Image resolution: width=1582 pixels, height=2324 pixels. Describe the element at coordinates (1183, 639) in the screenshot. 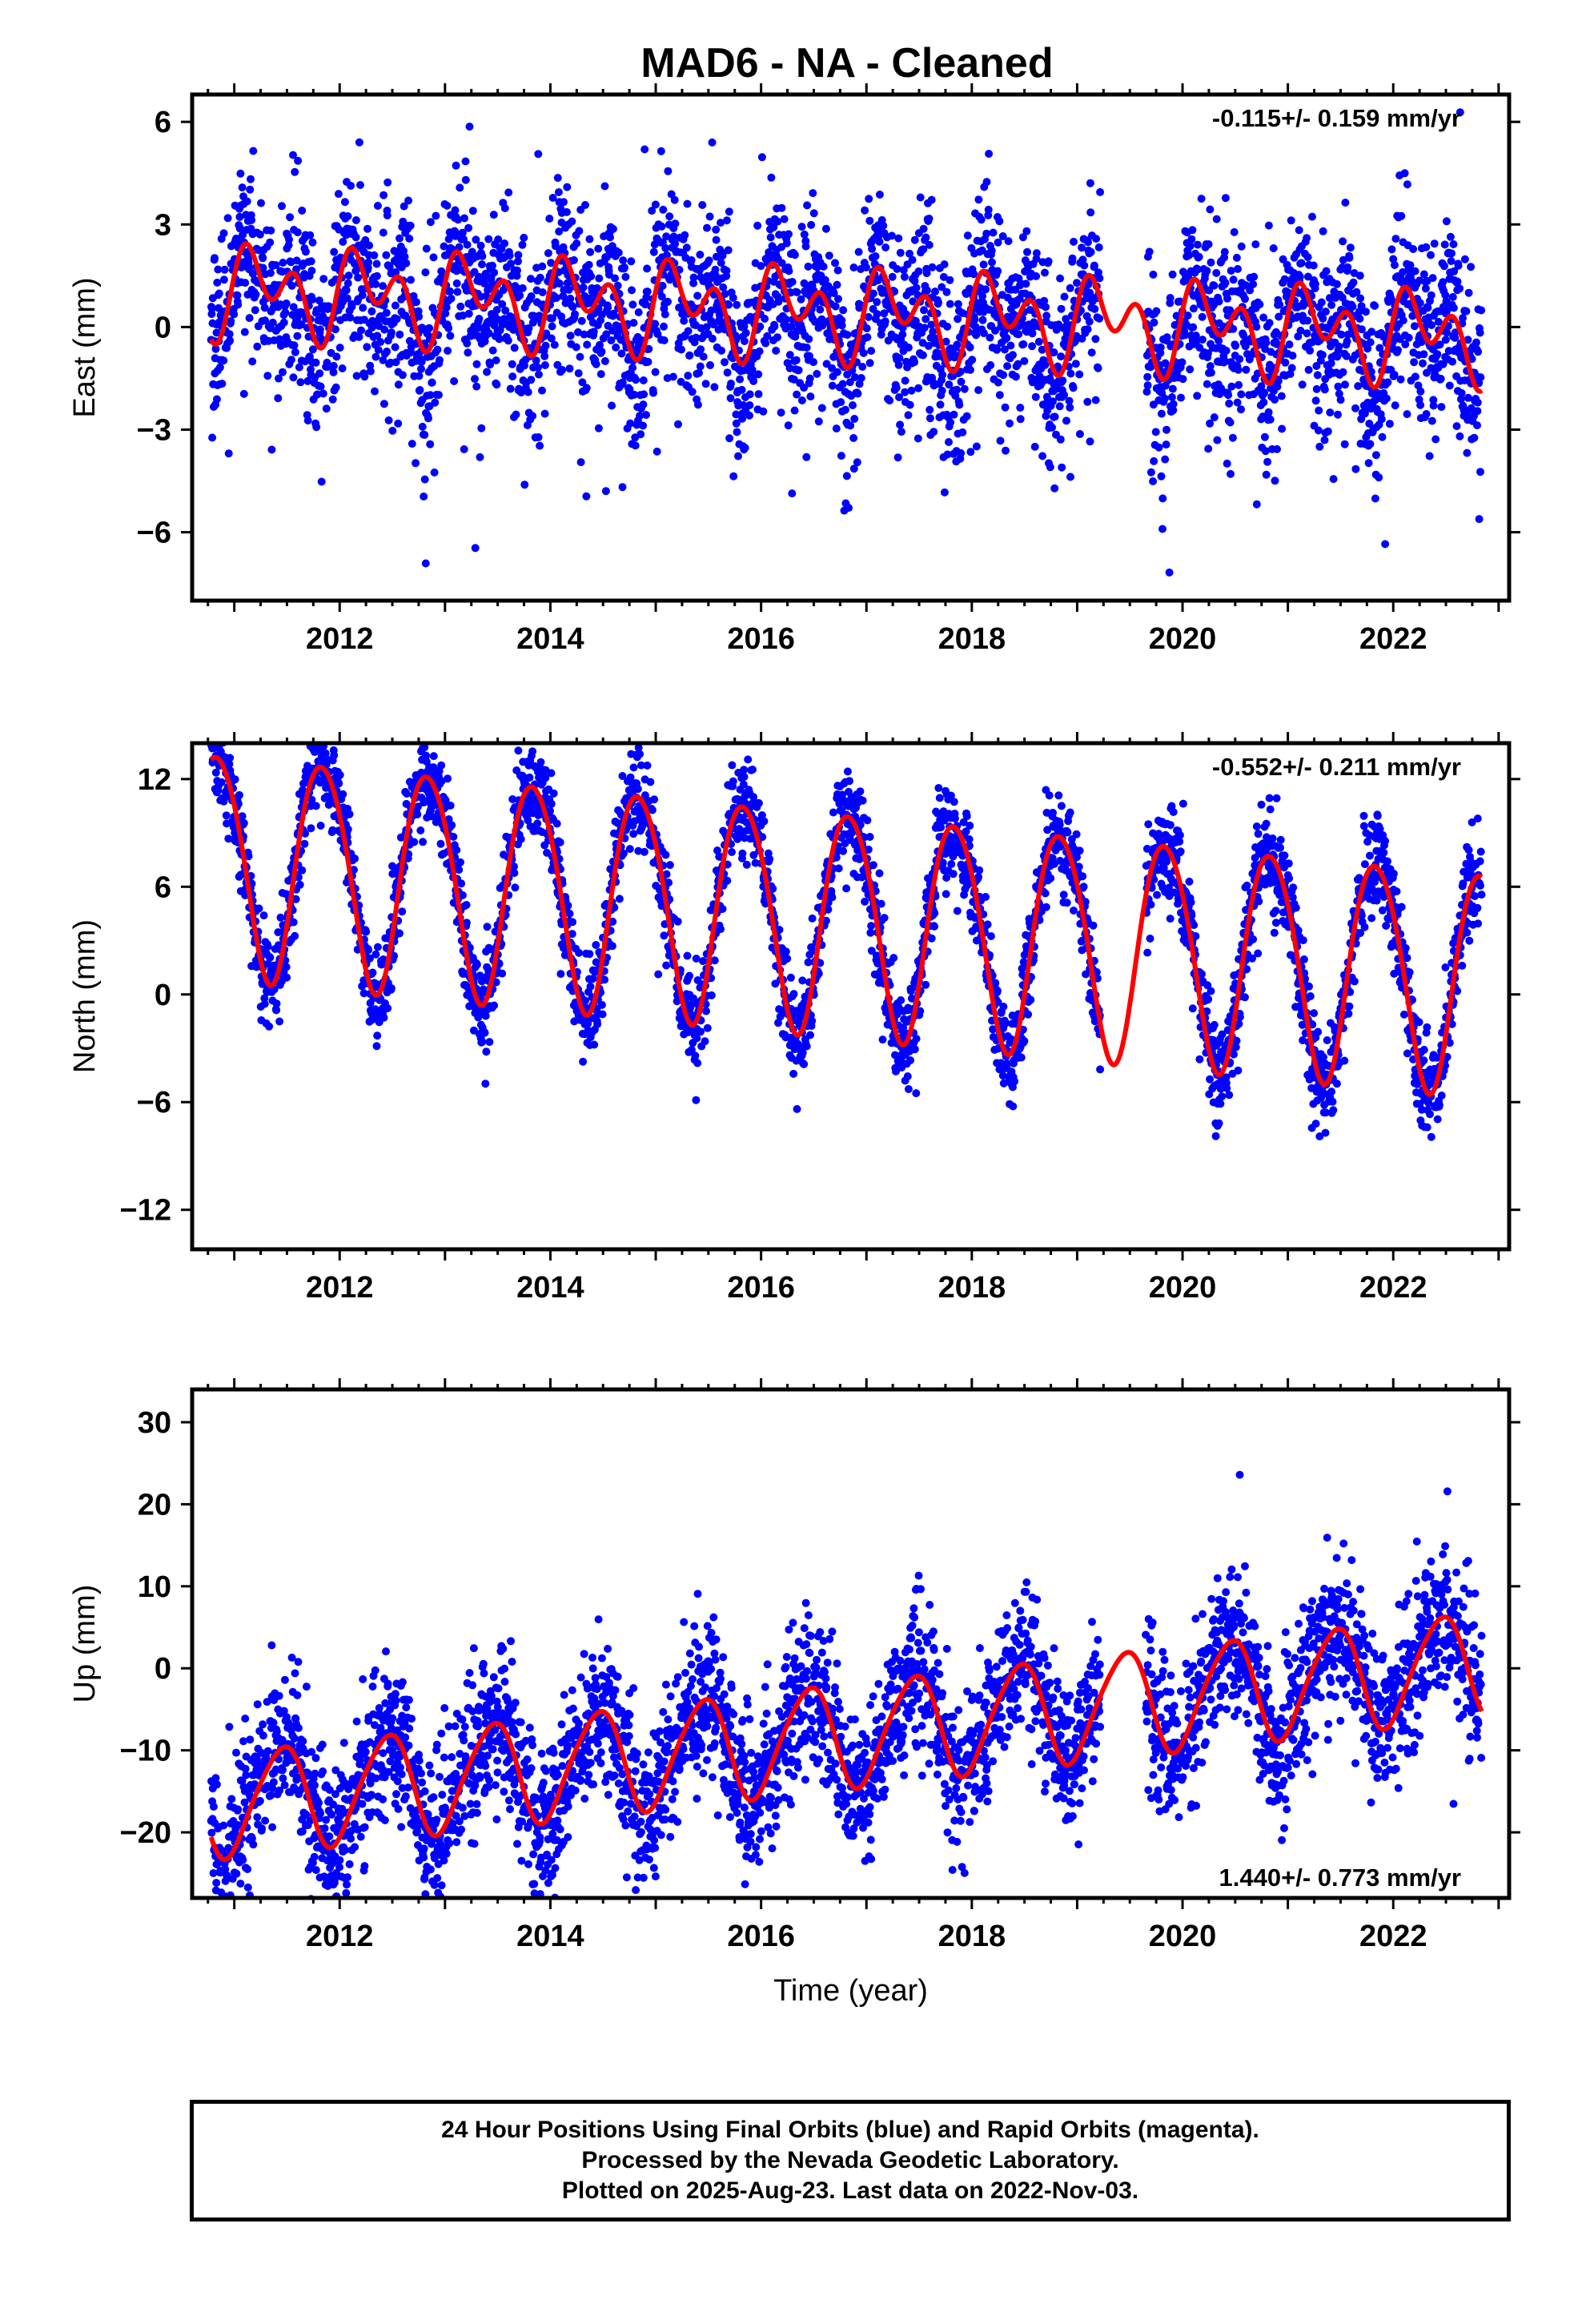

I see `x-tick-label: 2020` at that location.